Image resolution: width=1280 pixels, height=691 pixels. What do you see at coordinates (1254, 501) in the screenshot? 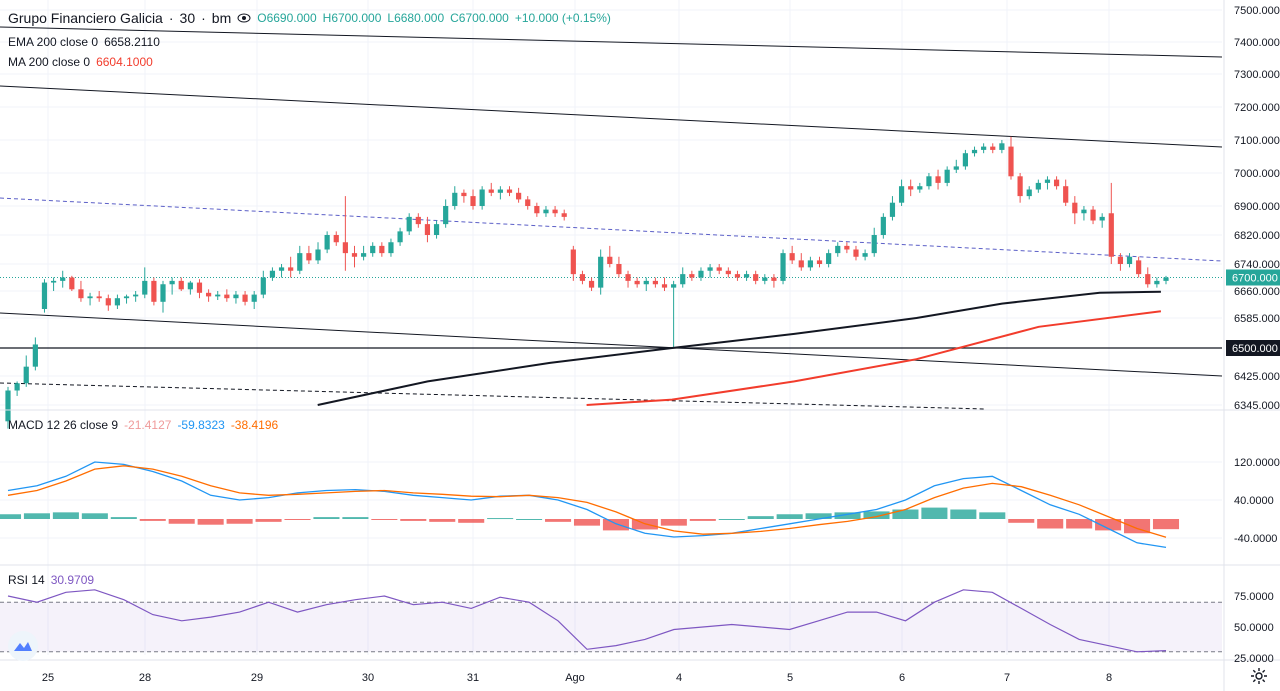
I see `macd-tick-label: 40.0000` at bounding box center [1254, 501].